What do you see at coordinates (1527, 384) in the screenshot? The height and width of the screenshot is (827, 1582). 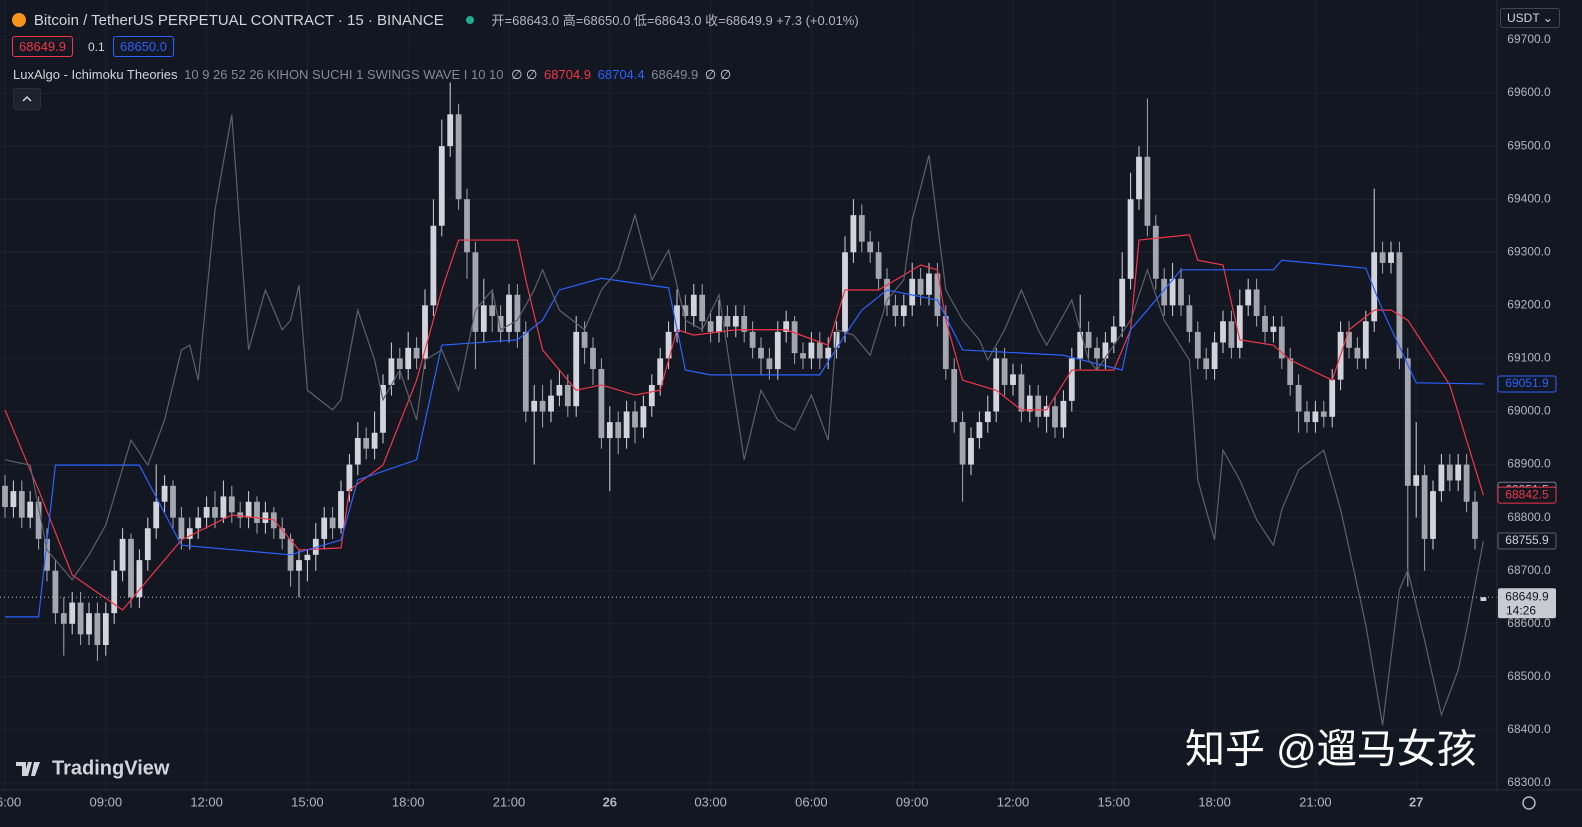 I see `price-tag-box` at bounding box center [1527, 384].